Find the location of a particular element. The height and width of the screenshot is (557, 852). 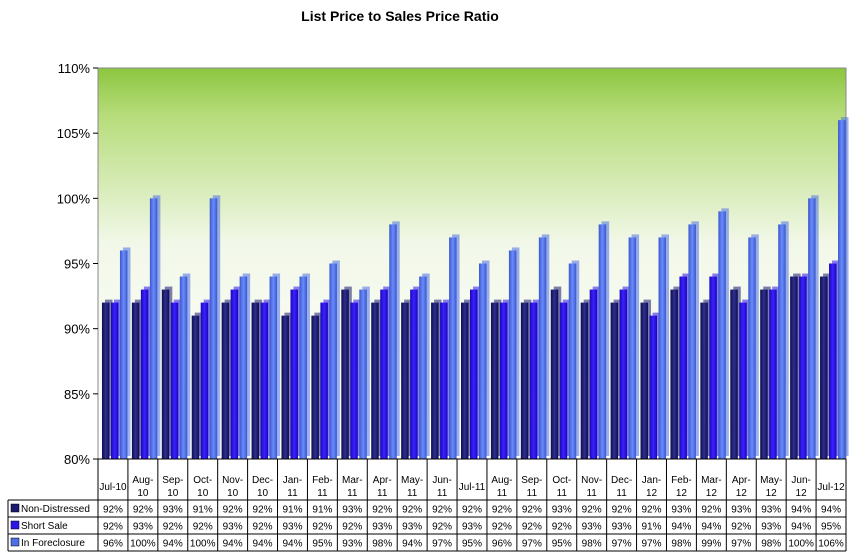

x-category-label: Jul-11 is located at coordinates (472, 487).